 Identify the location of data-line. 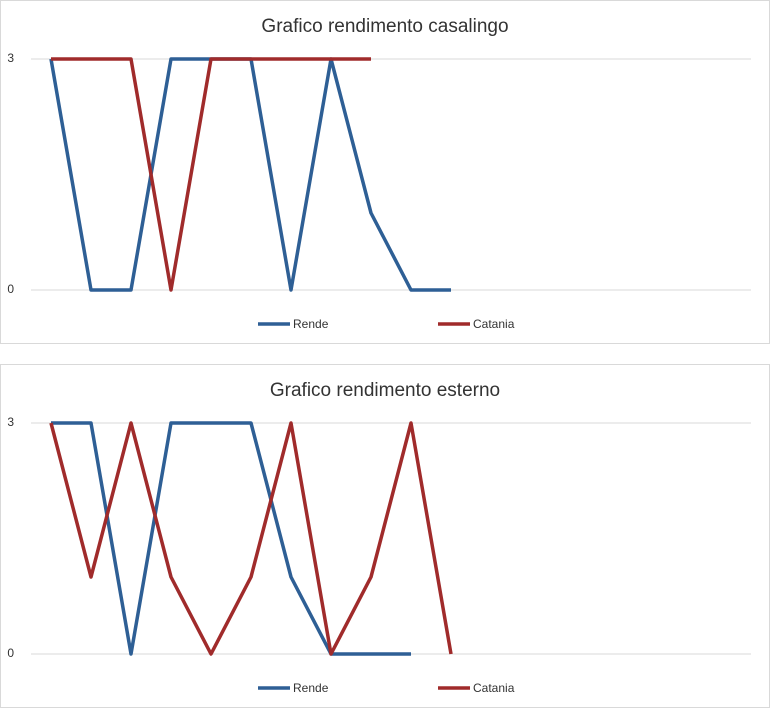
(211, 174).